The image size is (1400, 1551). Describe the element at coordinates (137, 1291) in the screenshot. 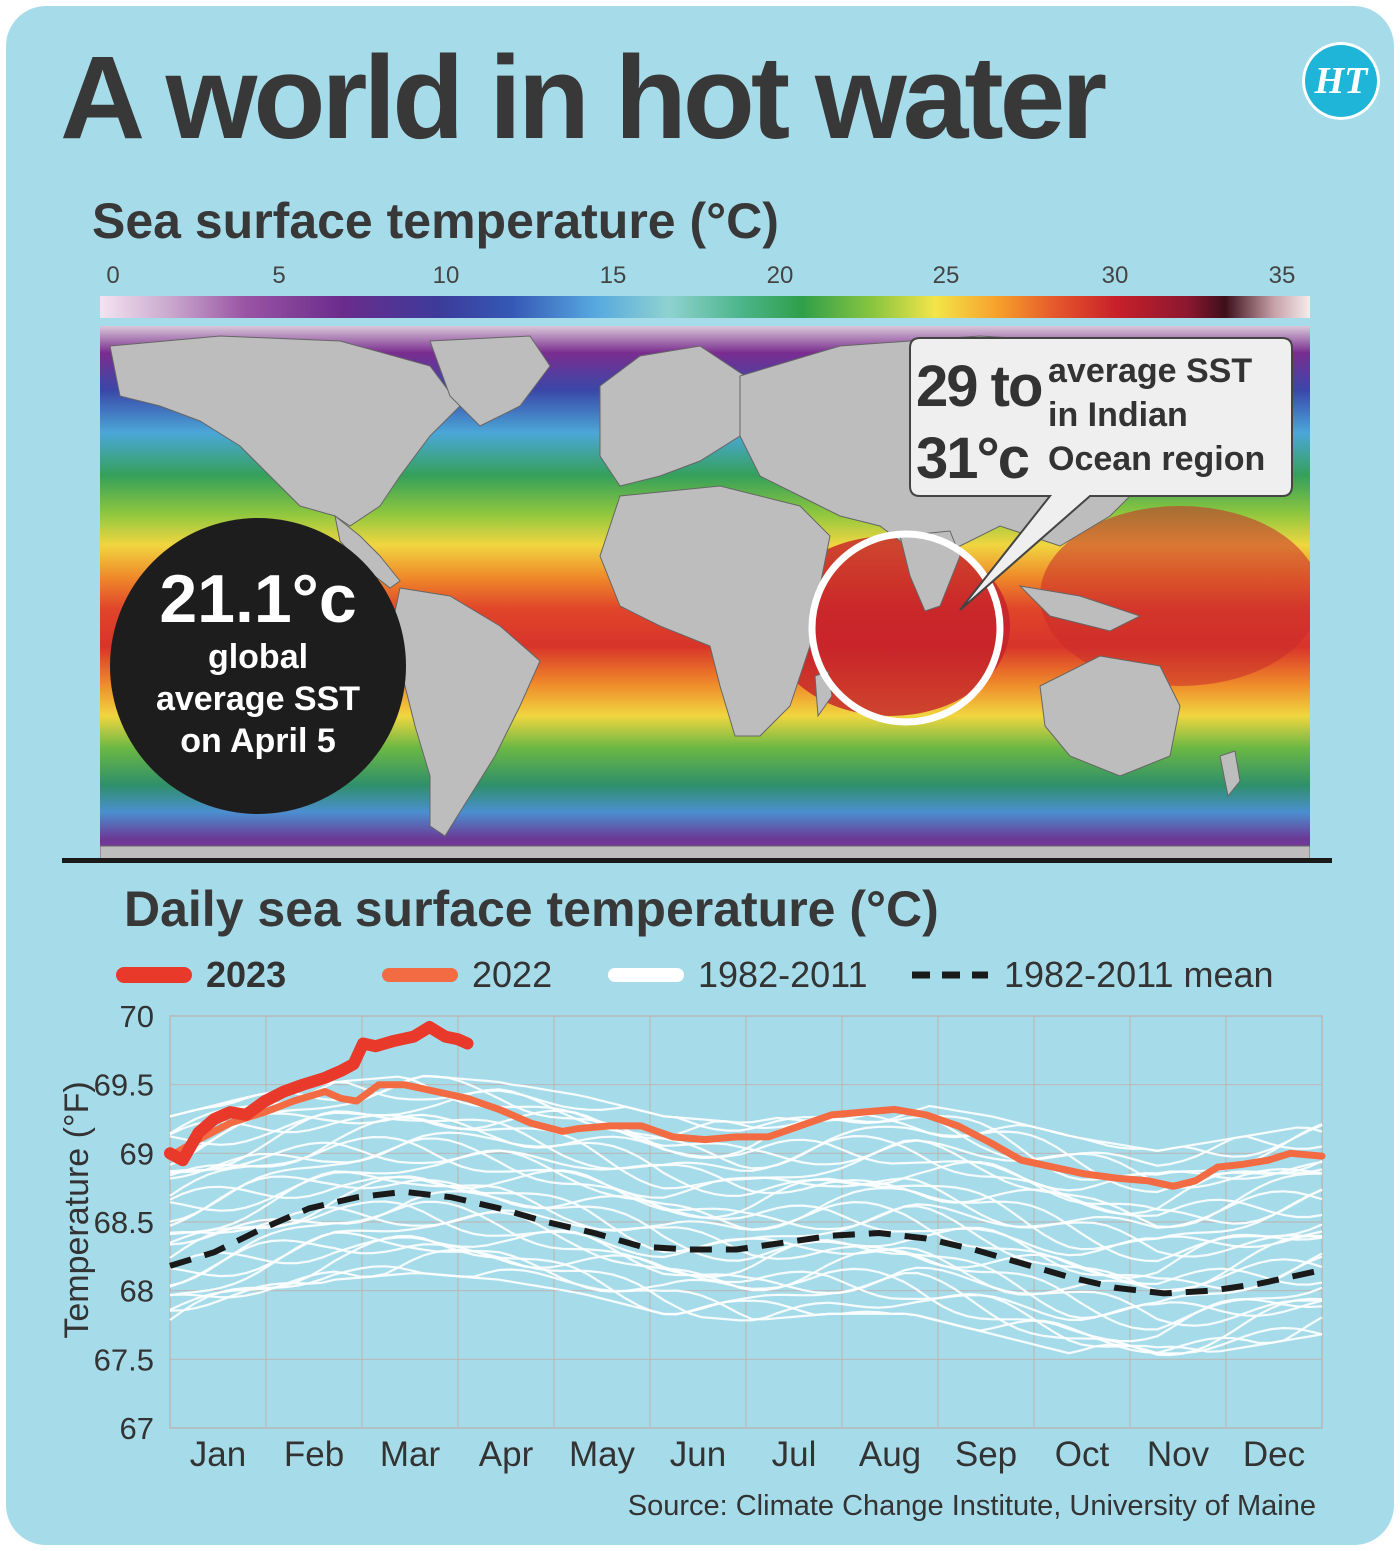

I see `y-tick-label: 68` at that location.